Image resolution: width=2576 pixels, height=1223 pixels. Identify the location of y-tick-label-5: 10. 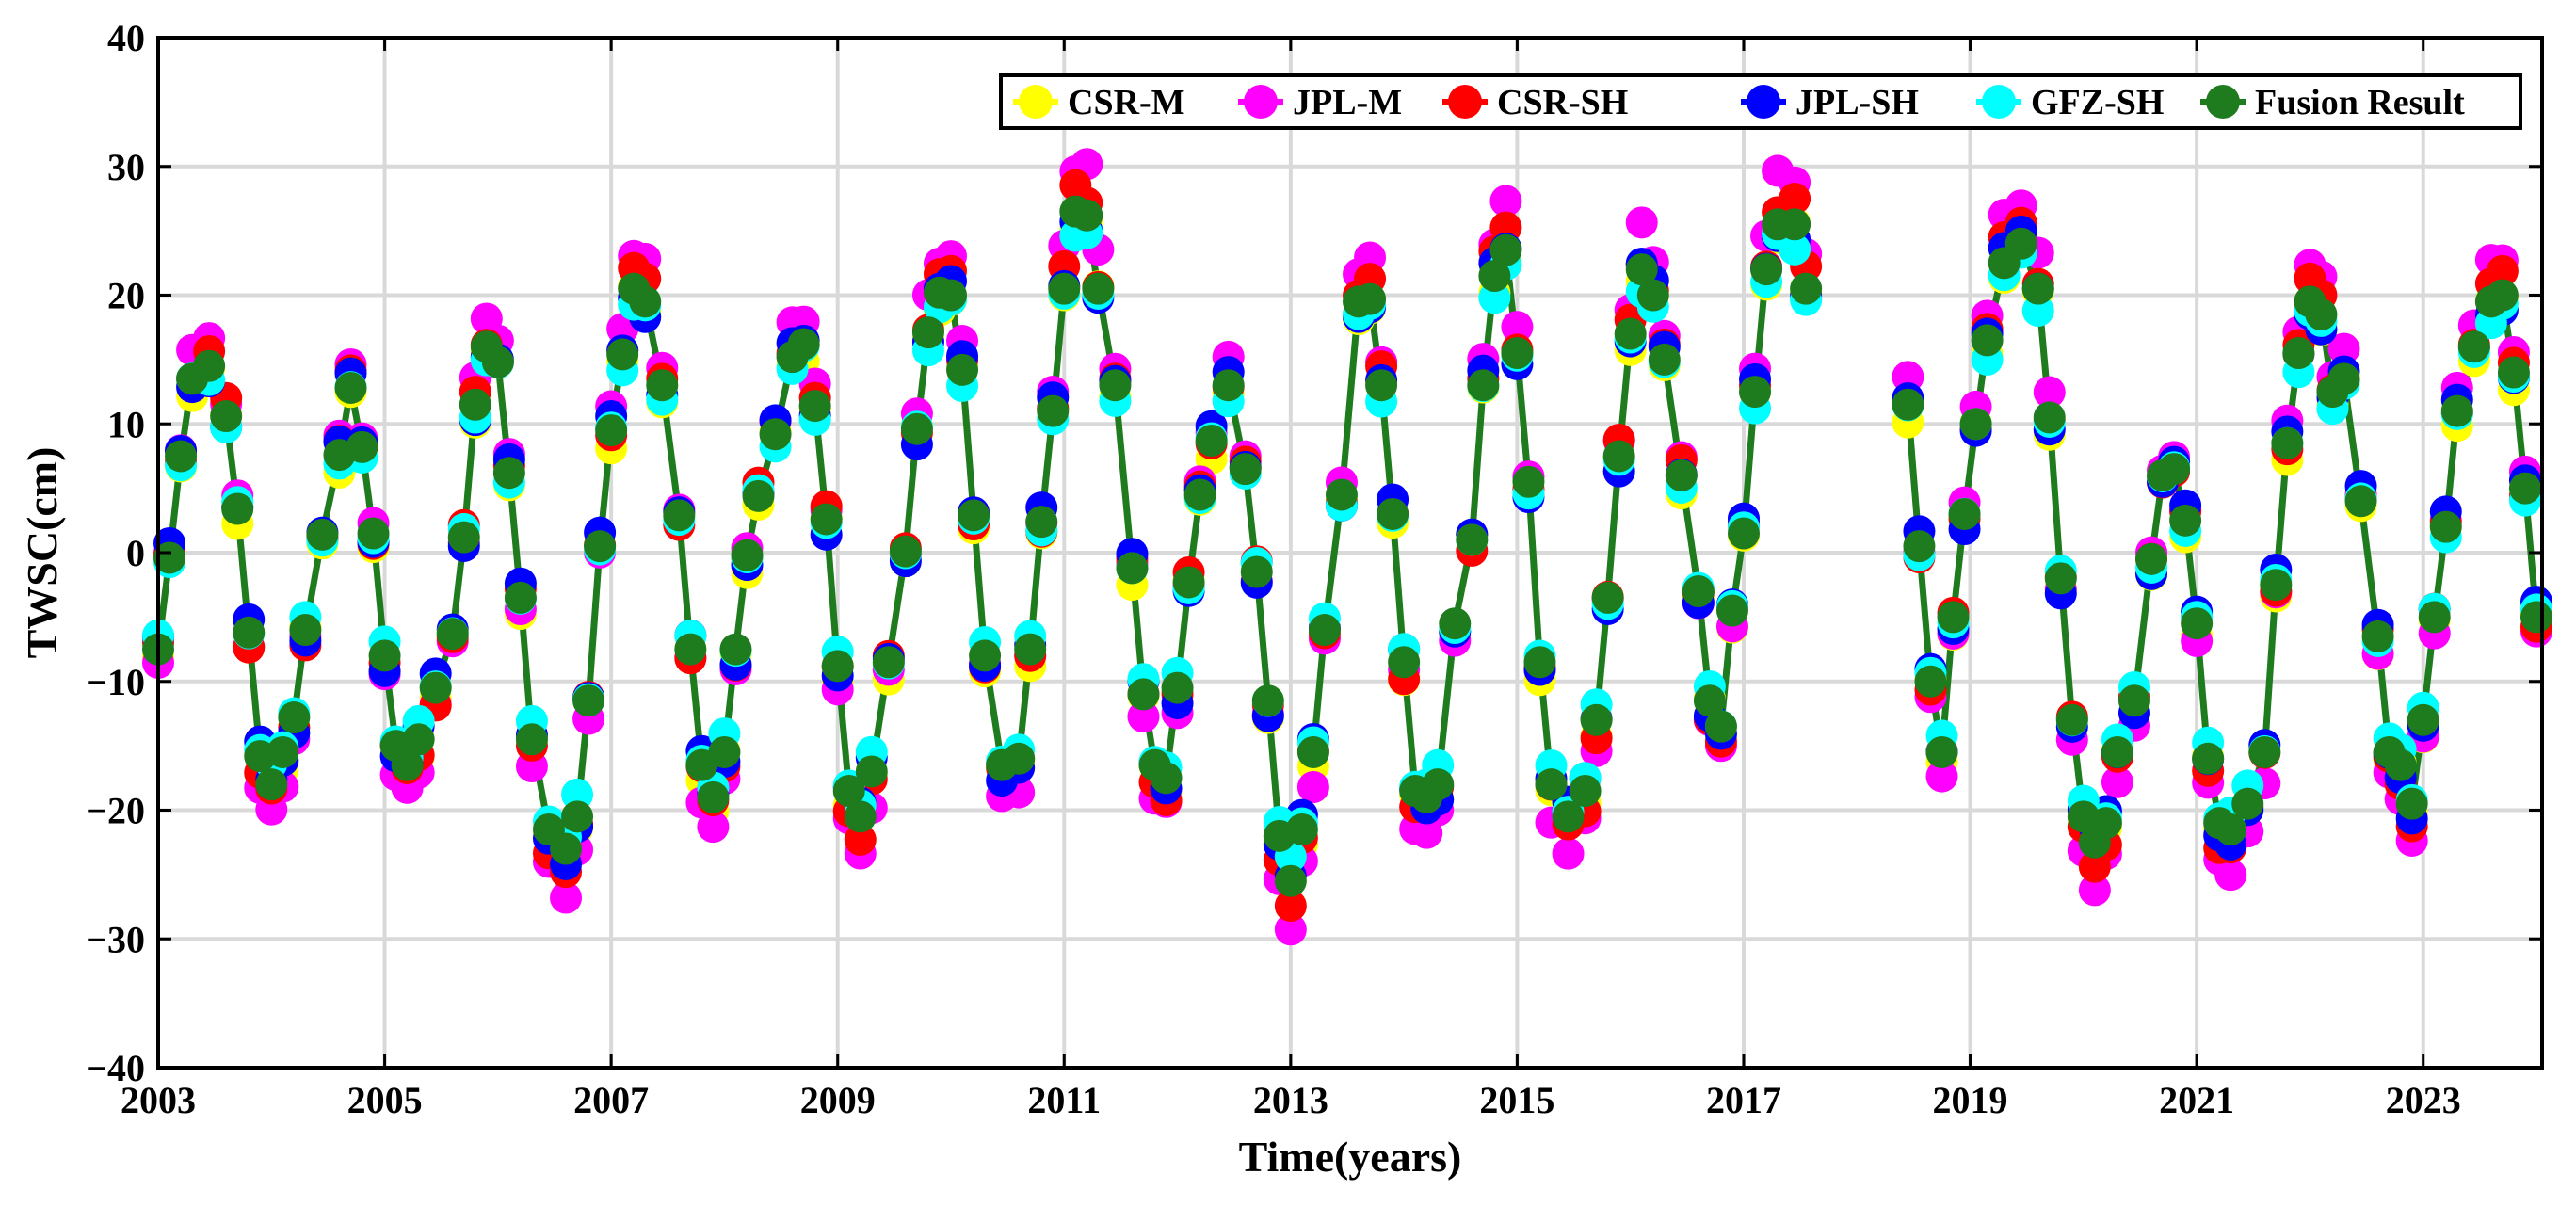
(126, 424).